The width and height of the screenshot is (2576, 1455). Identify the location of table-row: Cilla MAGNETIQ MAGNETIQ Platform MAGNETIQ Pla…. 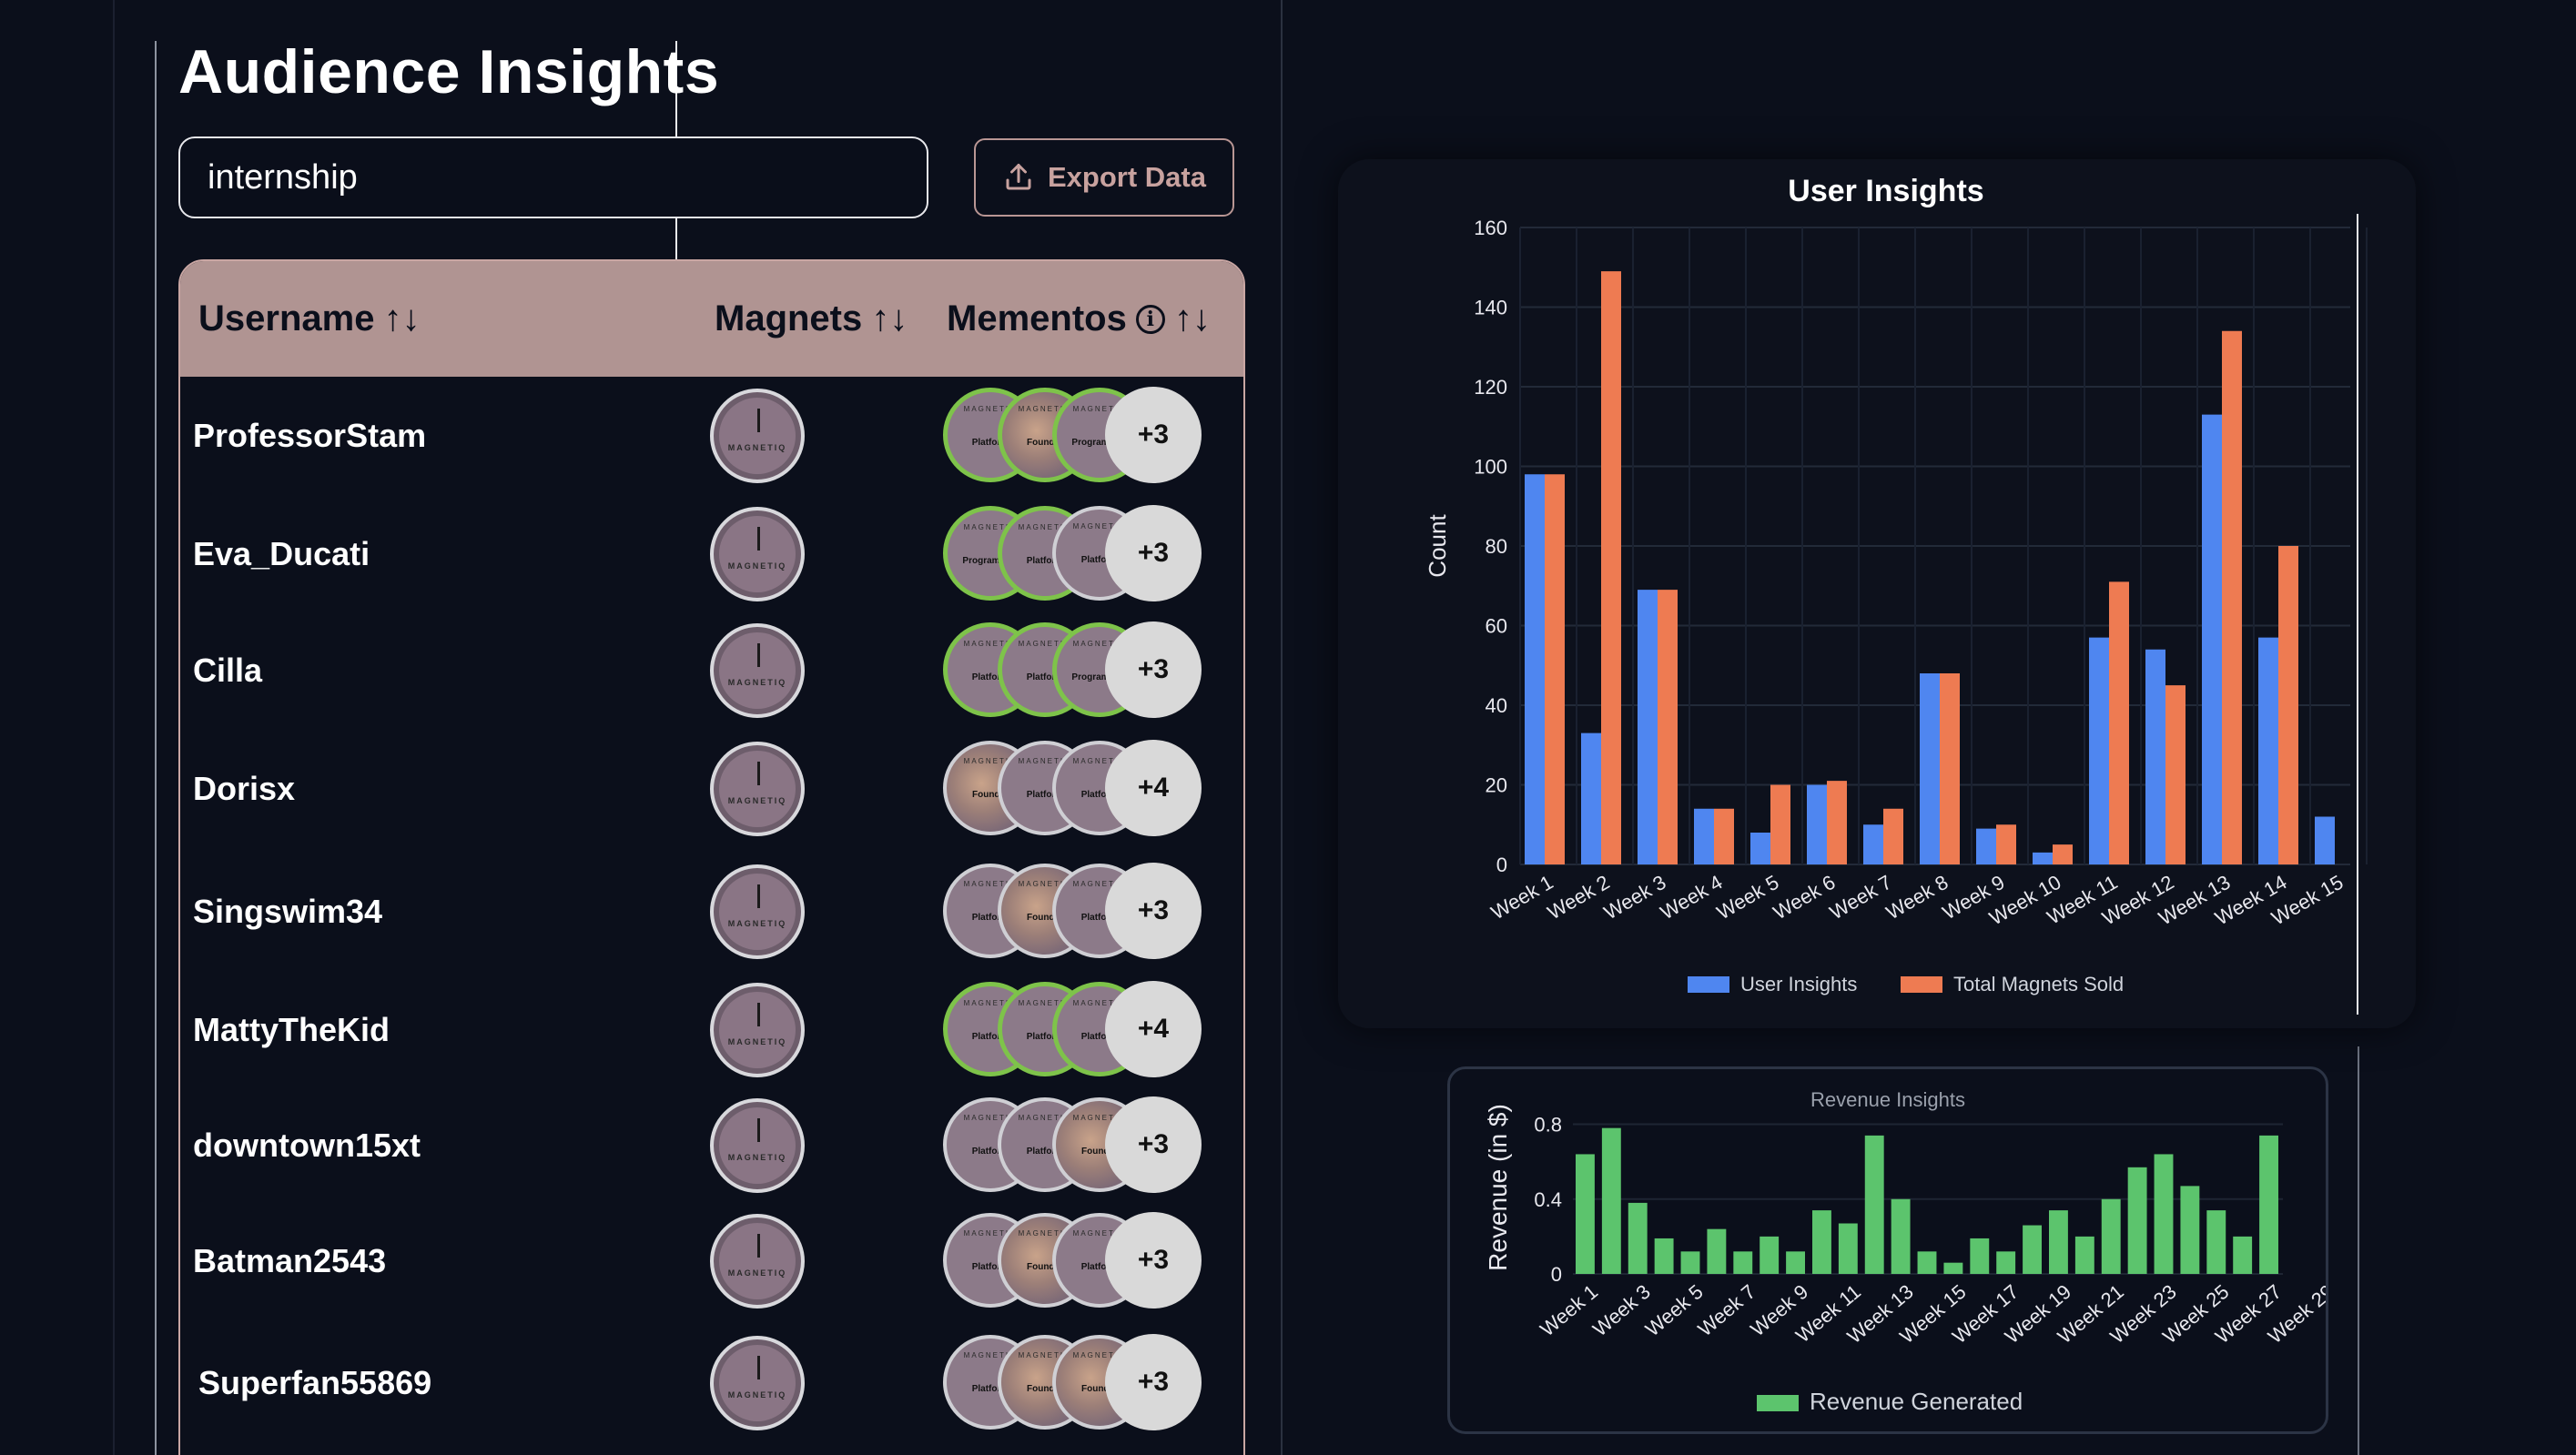
(711, 671).